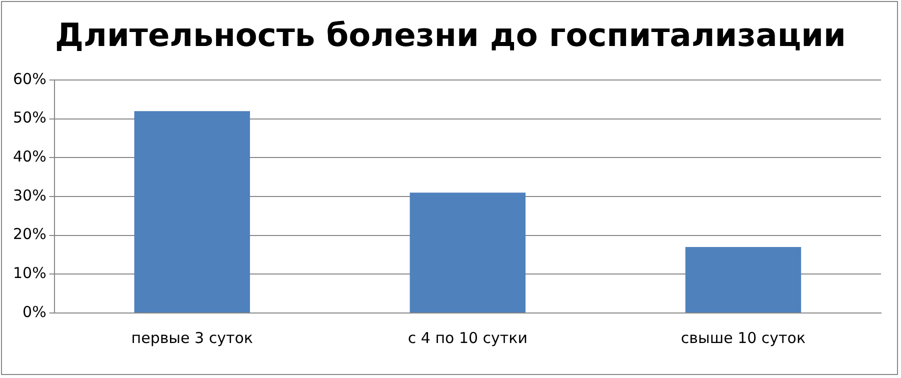 This screenshot has width=901, height=378. I want to click on x-tick-label: первые 3 суток, so click(192, 337).